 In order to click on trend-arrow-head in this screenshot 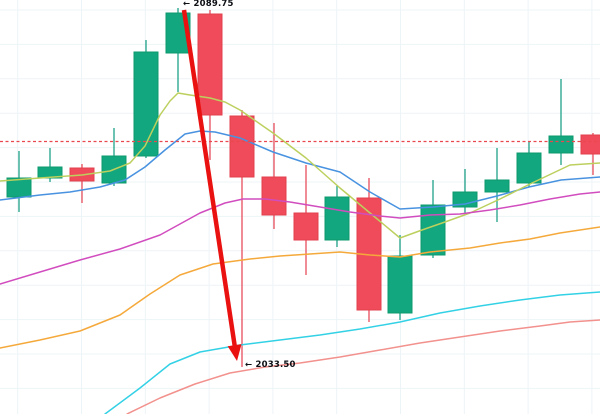, I will do `click(234, 352)`.